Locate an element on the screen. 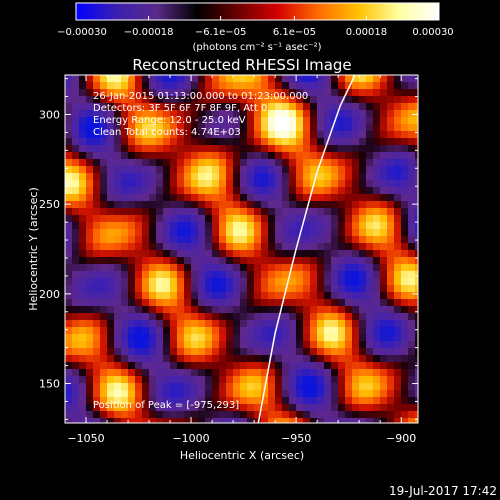 This screenshot has height=500, width=500. annotation-line: Energy Range: 12.0 - 25.0 keV is located at coordinates (169, 120).